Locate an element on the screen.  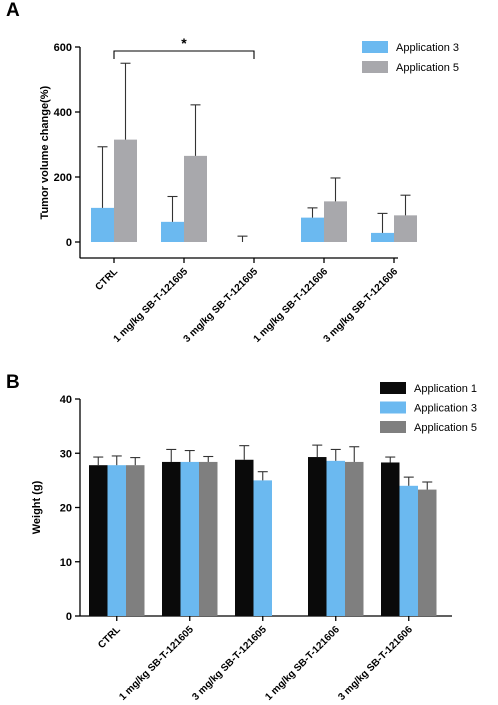
y-tick-label: 400 is located at coordinates (63, 113).